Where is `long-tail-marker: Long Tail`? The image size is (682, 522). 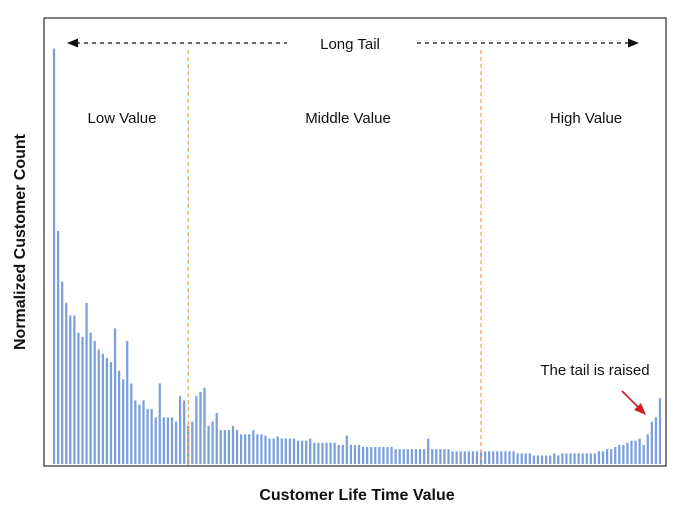 long-tail-marker: Long Tail is located at coordinates (353, 44).